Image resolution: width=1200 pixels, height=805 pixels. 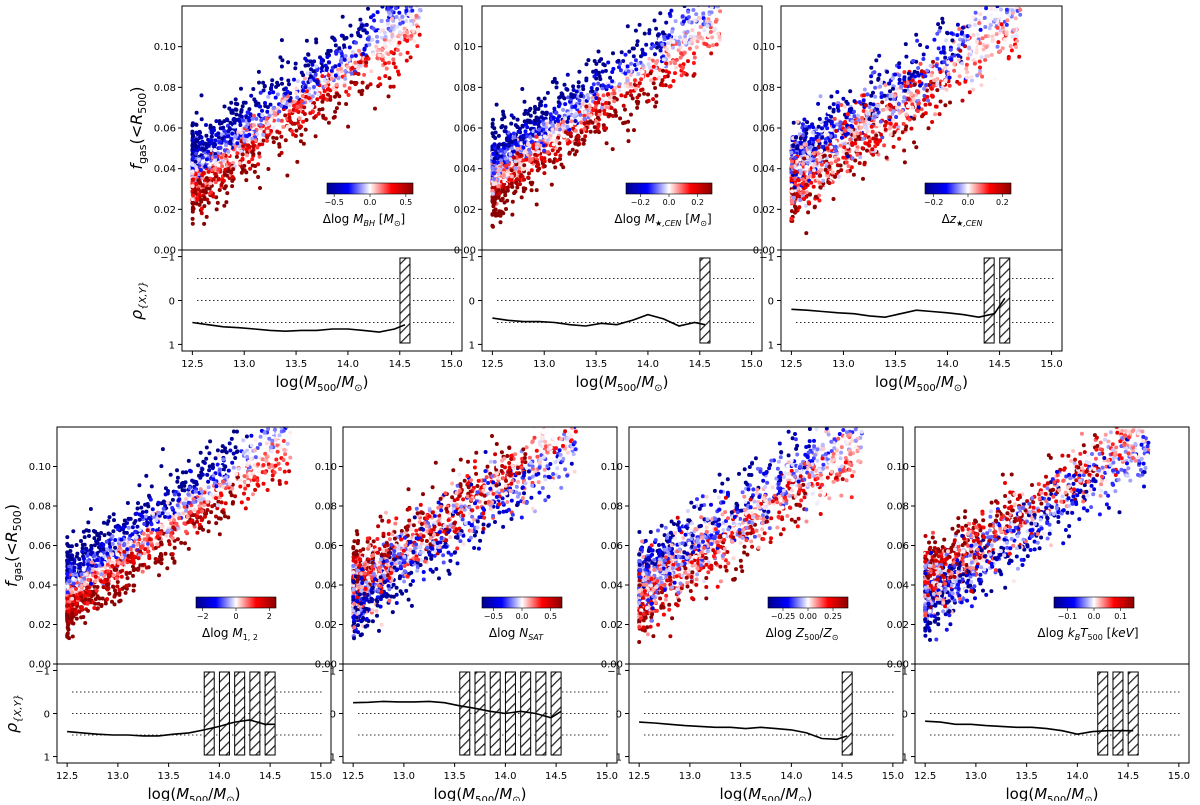 What do you see at coordinates (370, 202) in the screenshot?
I see `colorbar-tick-label: 0.0` at bounding box center [370, 202].